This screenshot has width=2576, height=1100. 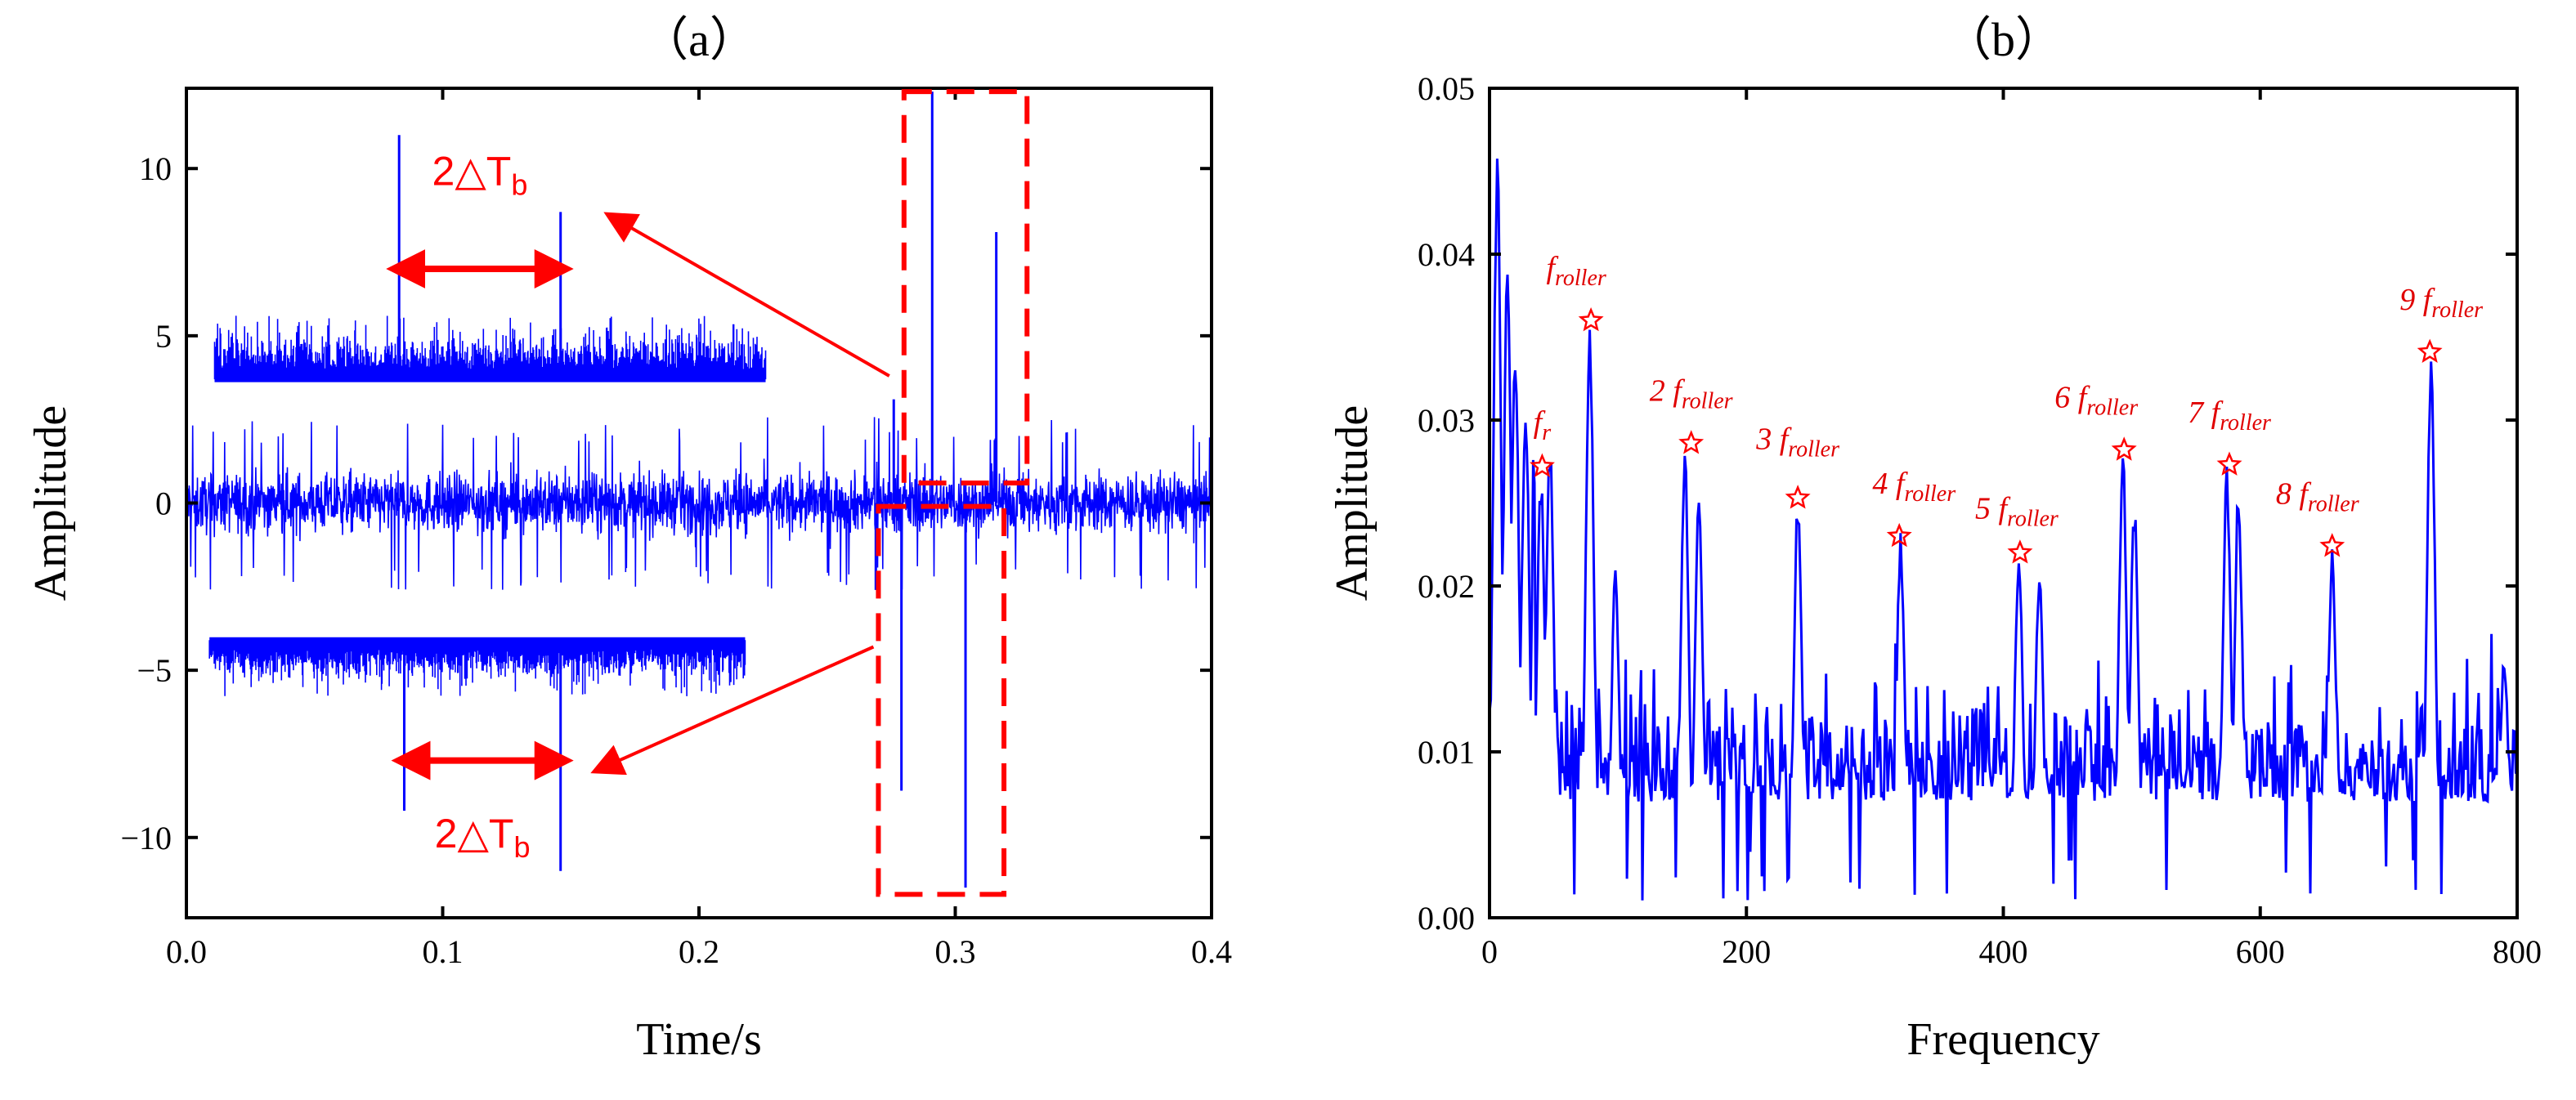 I want to click on peak-label: fr, so click(x=1543, y=425).